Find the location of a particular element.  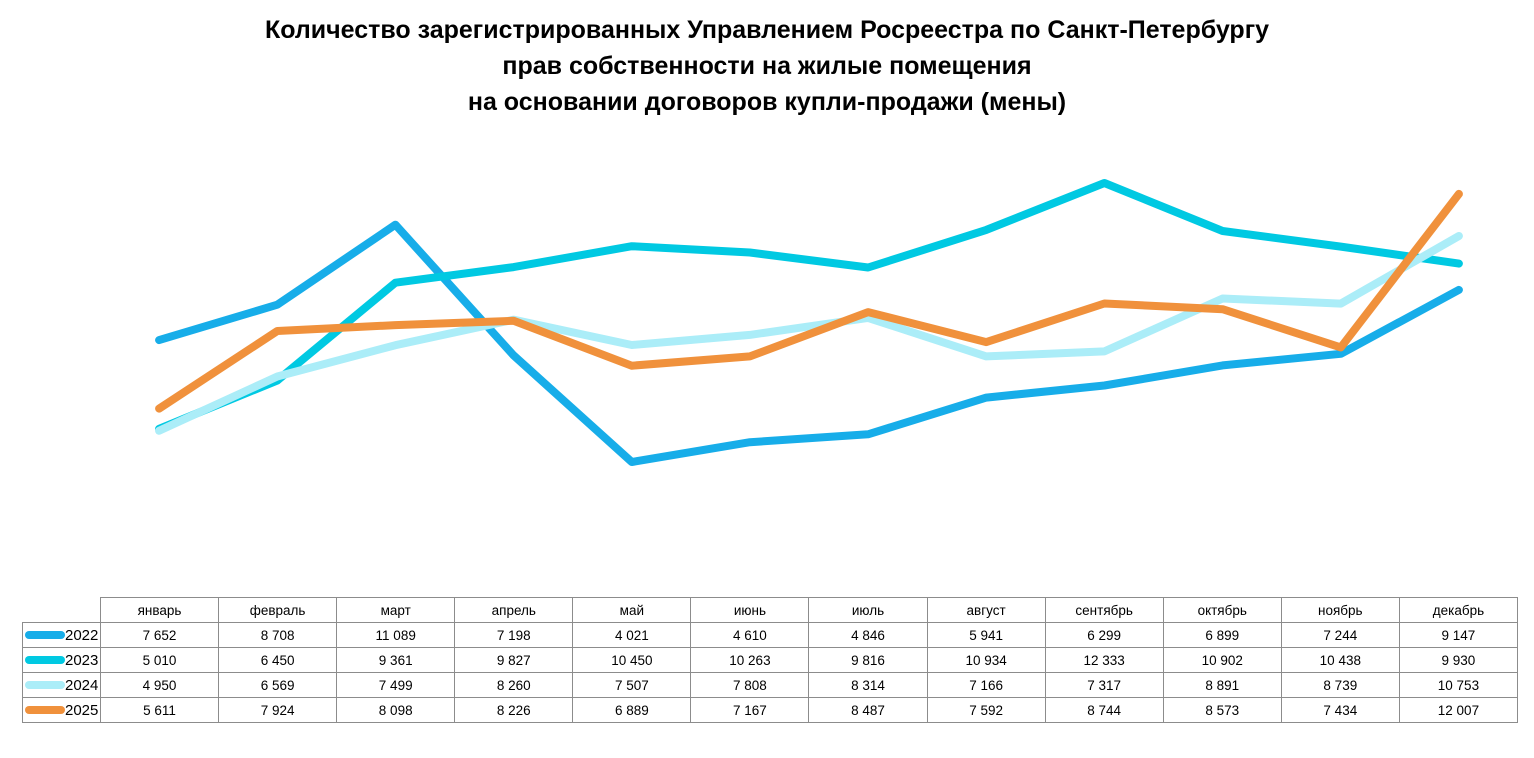

value-cell-2023-апрель: 9 827 is located at coordinates (514, 660).